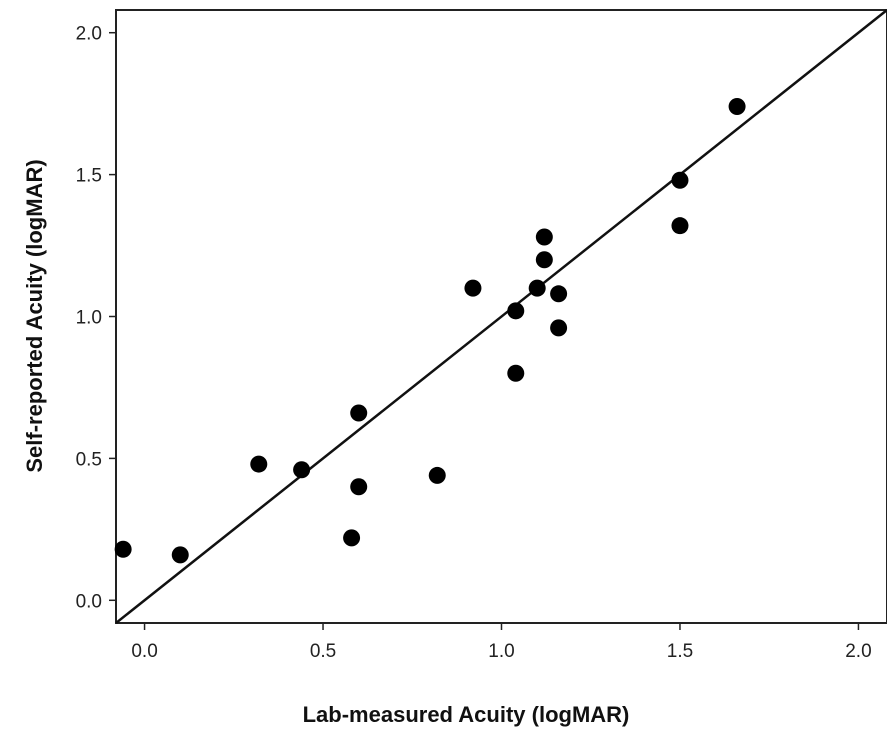  I want to click on x-tick-label: 2.0, so click(858, 651).